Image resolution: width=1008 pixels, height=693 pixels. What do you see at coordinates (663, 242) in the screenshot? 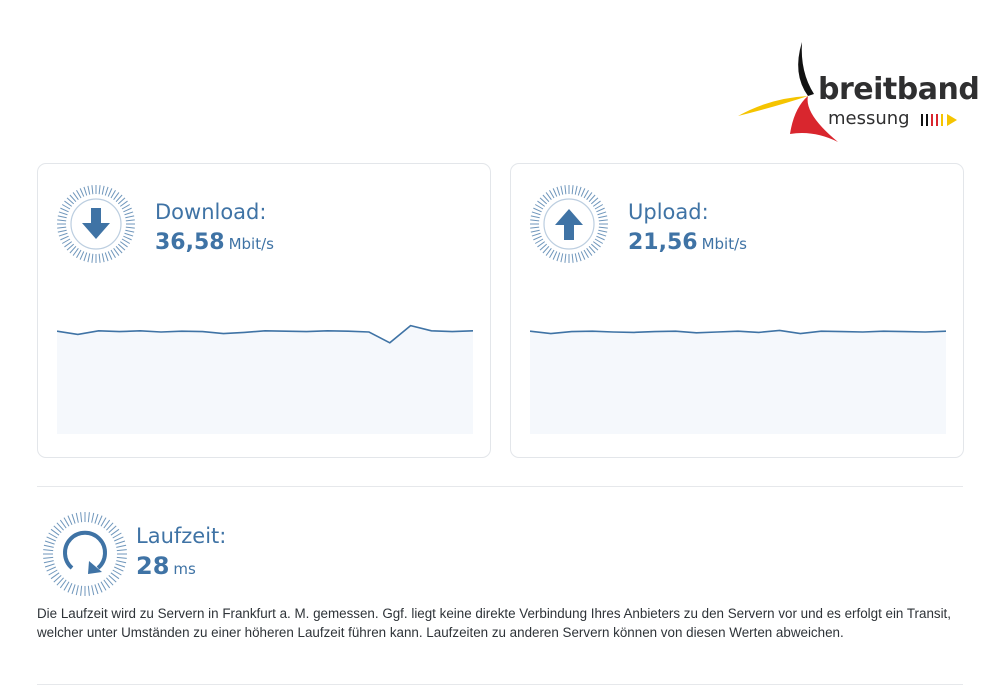
I see `upload-number: 21,56` at bounding box center [663, 242].